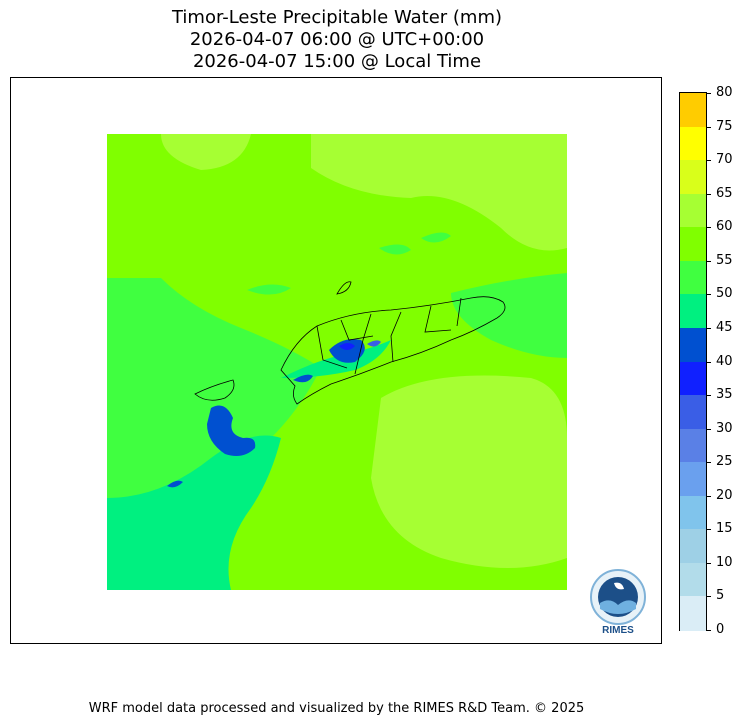 This screenshot has height=727, width=743. Describe the element at coordinates (724, 462) in the screenshot. I see `colorbar-tick-label: 25` at that location.